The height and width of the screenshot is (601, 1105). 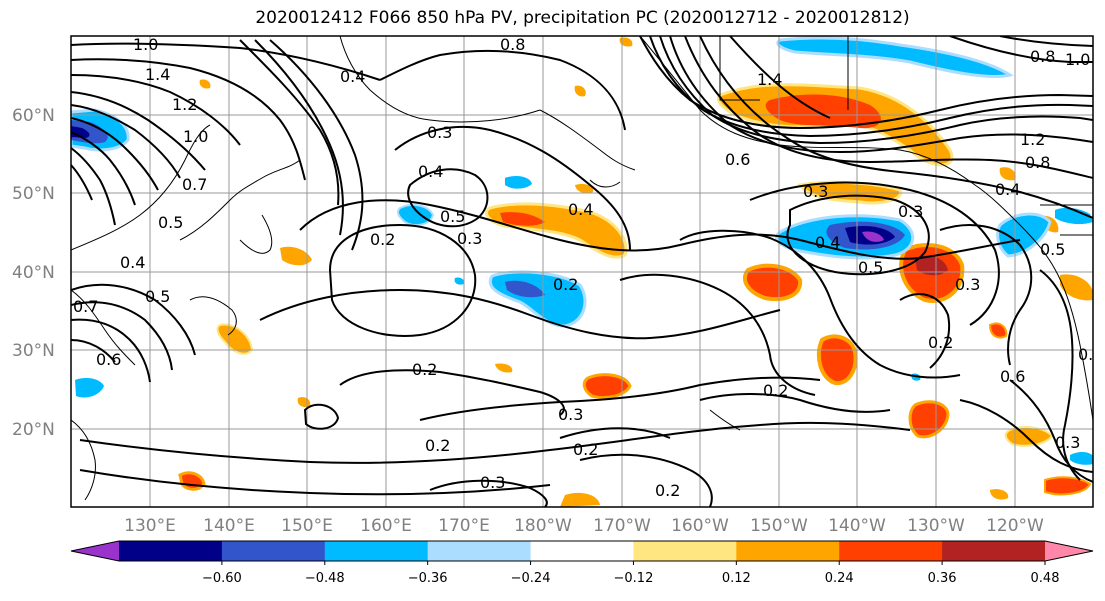 I want to click on svg-text: 30°N, so click(x=33, y=351).